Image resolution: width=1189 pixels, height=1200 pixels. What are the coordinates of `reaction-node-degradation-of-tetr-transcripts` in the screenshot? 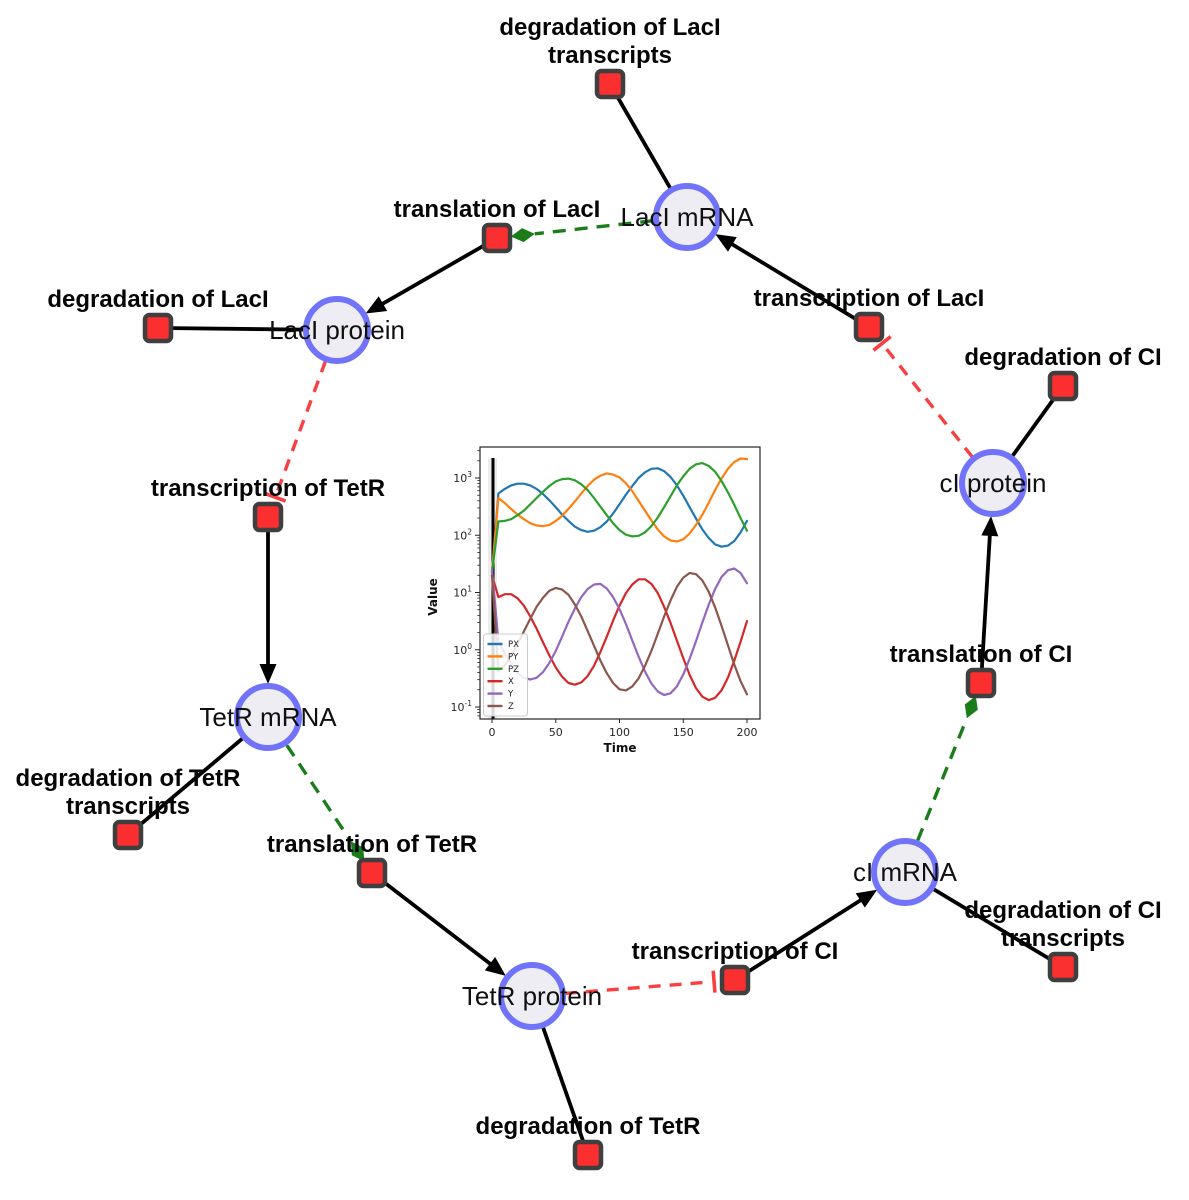 It's located at (128, 835).